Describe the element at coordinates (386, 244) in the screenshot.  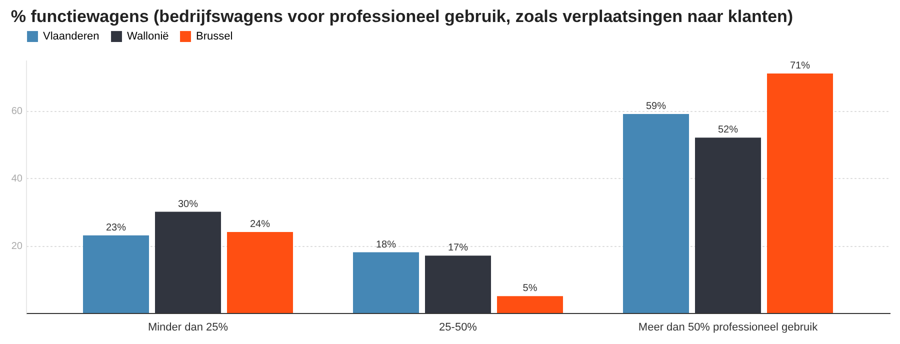
I see `data-label: 18%` at that location.